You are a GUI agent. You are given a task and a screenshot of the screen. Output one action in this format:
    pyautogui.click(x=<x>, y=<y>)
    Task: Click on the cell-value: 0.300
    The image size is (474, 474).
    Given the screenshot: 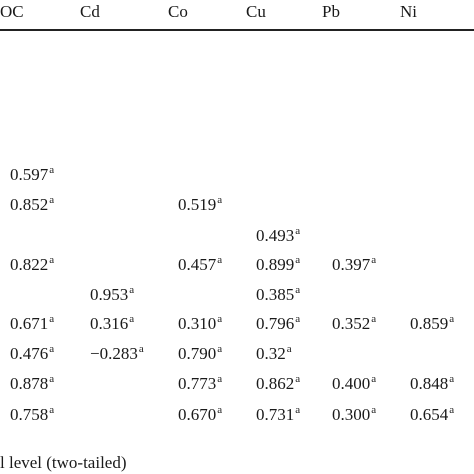 What is the action you would take?
    pyautogui.click(x=351, y=414)
    